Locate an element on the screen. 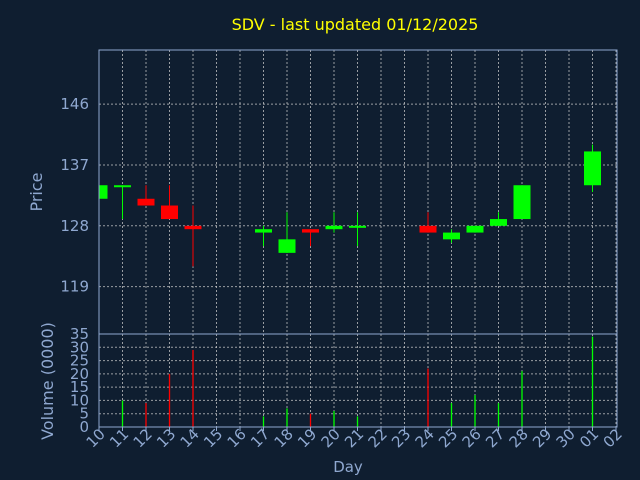 The width and height of the screenshot is (640, 480). x-axis-label: Day is located at coordinates (348, 467).